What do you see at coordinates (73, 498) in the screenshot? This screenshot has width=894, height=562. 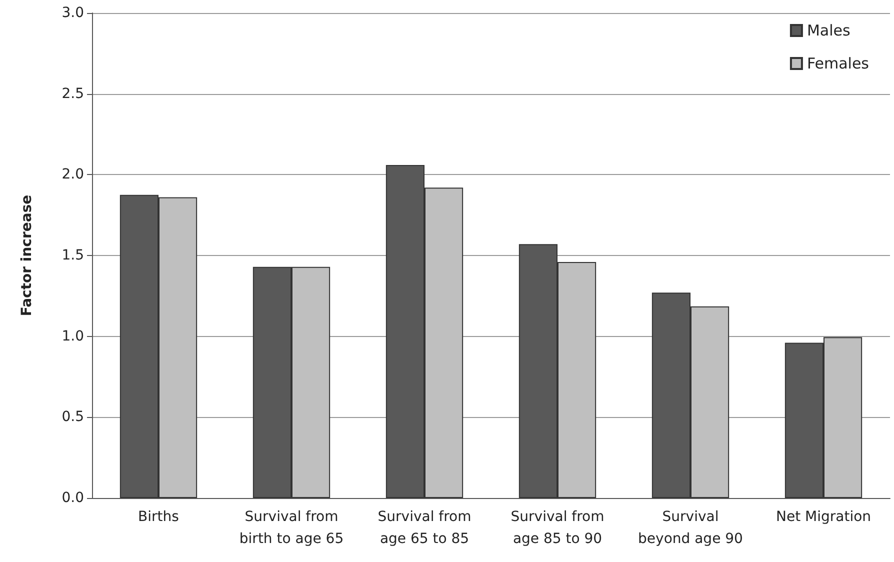 I see `y-tick-label: 0.0` at bounding box center [73, 498].